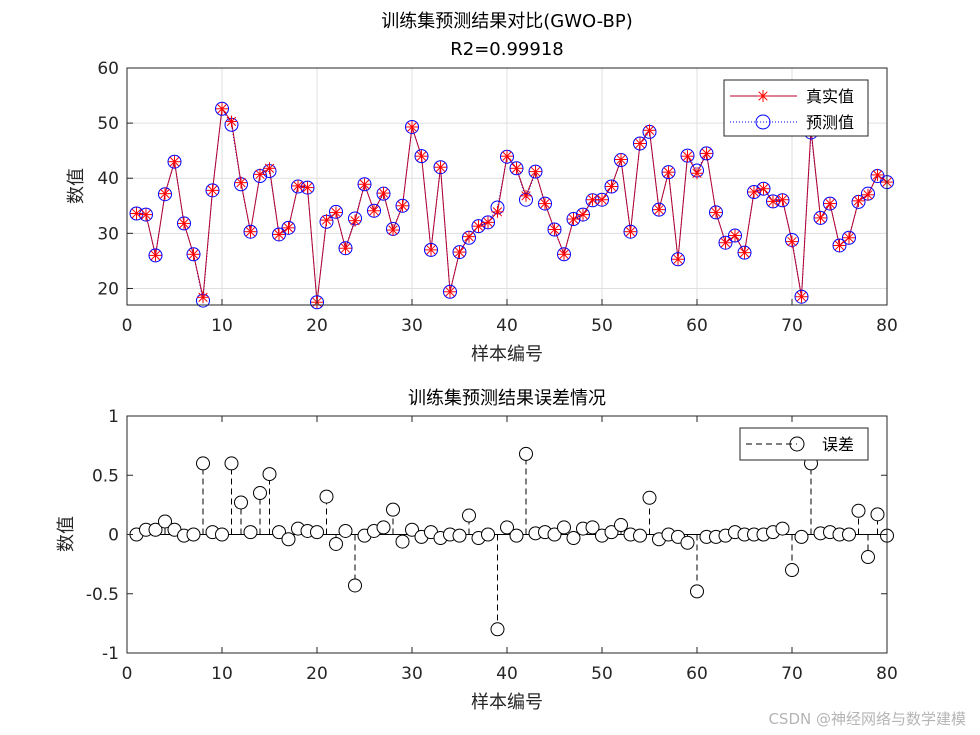 The width and height of the screenshot is (980, 735). I want to click on chart2-x-tick-label: 10, so click(222, 674).